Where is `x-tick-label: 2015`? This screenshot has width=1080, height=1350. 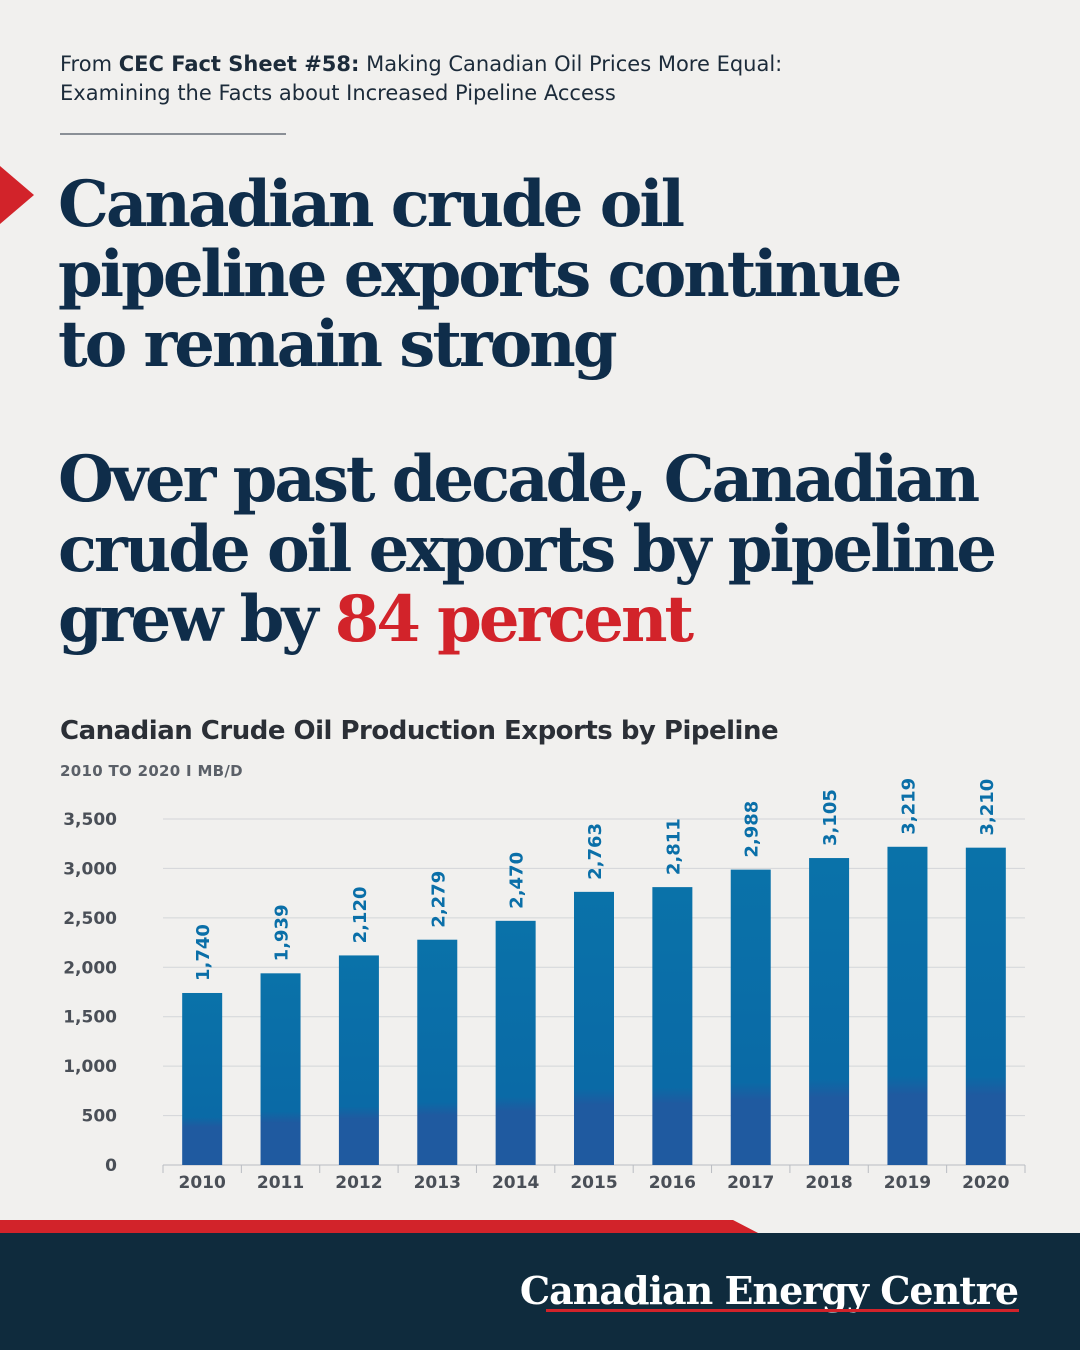
x-tick-label: 2015 is located at coordinates (593, 1183).